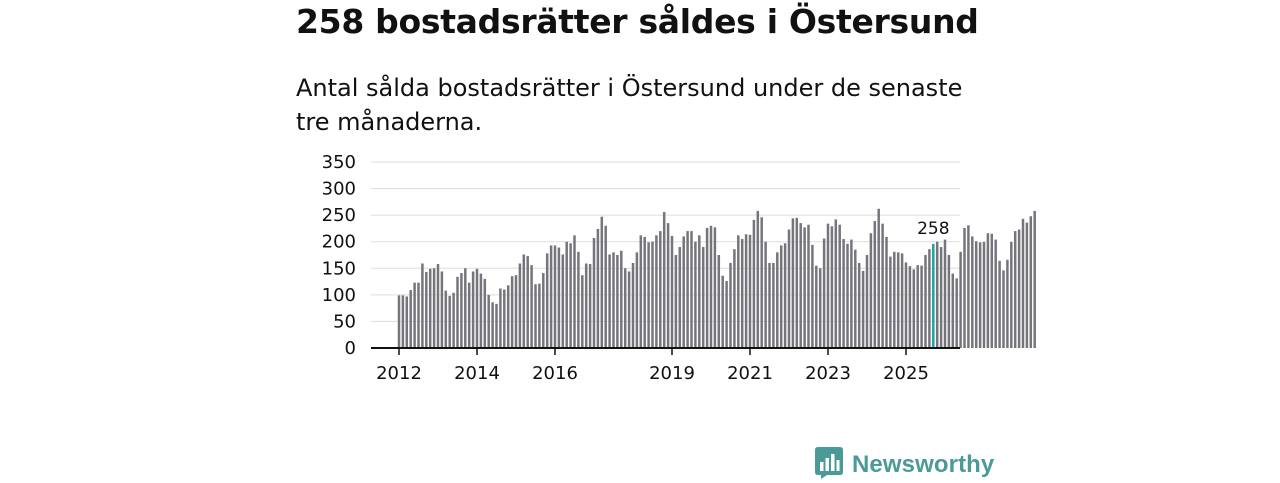 The width and height of the screenshot is (1280, 483). What do you see at coordinates (344, 321) in the screenshot?
I see `y-tick-label: 50` at bounding box center [344, 321].